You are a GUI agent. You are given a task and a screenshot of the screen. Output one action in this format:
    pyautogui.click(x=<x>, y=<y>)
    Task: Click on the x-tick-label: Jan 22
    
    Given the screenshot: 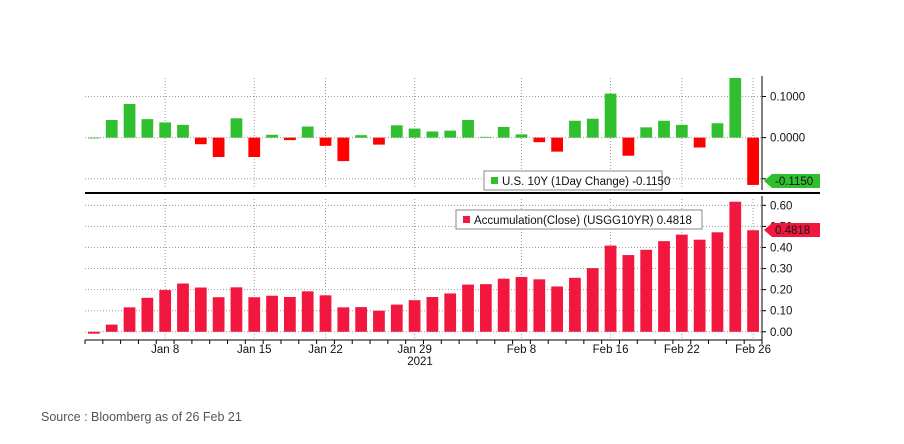 What is the action you would take?
    pyautogui.click(x=325, y=350)
    